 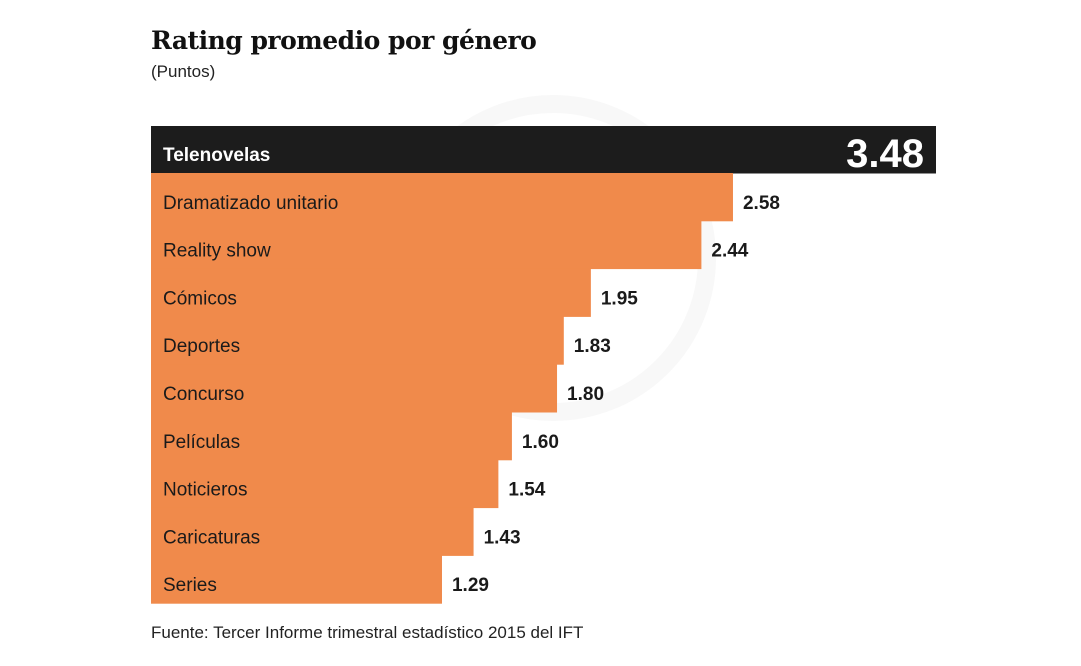 I want to click on category-label: Cómicos, so click(x=200, y=298).